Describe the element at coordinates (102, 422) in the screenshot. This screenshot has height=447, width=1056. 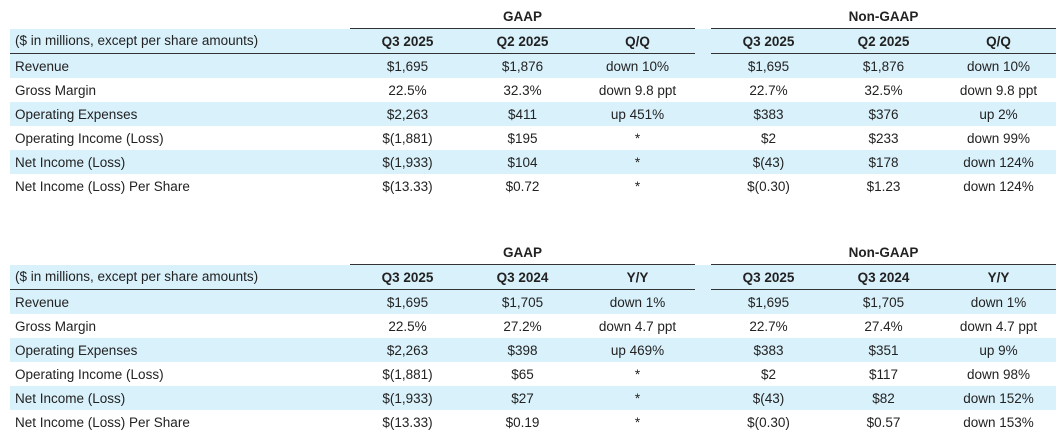
I see `row-label: Net Income (Loss) Per Share` at that location.